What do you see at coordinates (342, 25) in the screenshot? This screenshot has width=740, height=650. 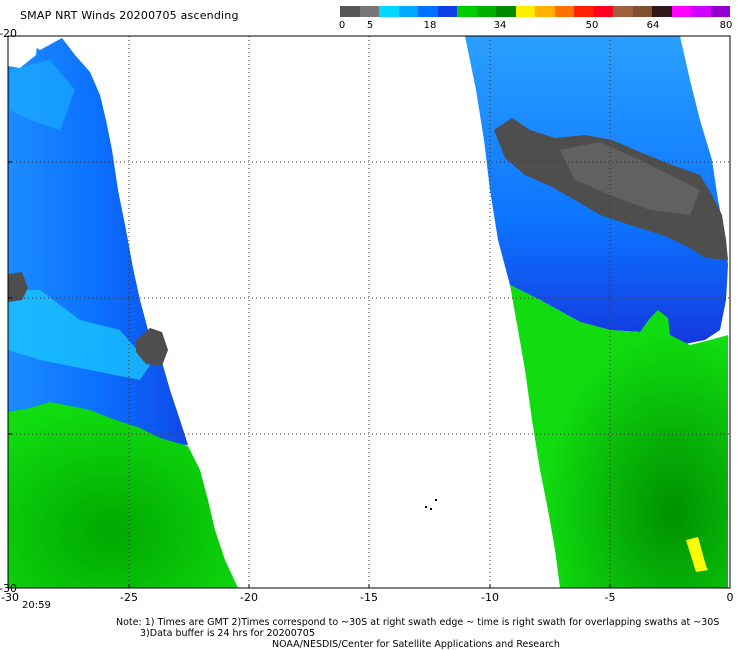 I see `colorbar-label: 0` at bounding box center [342, 25].